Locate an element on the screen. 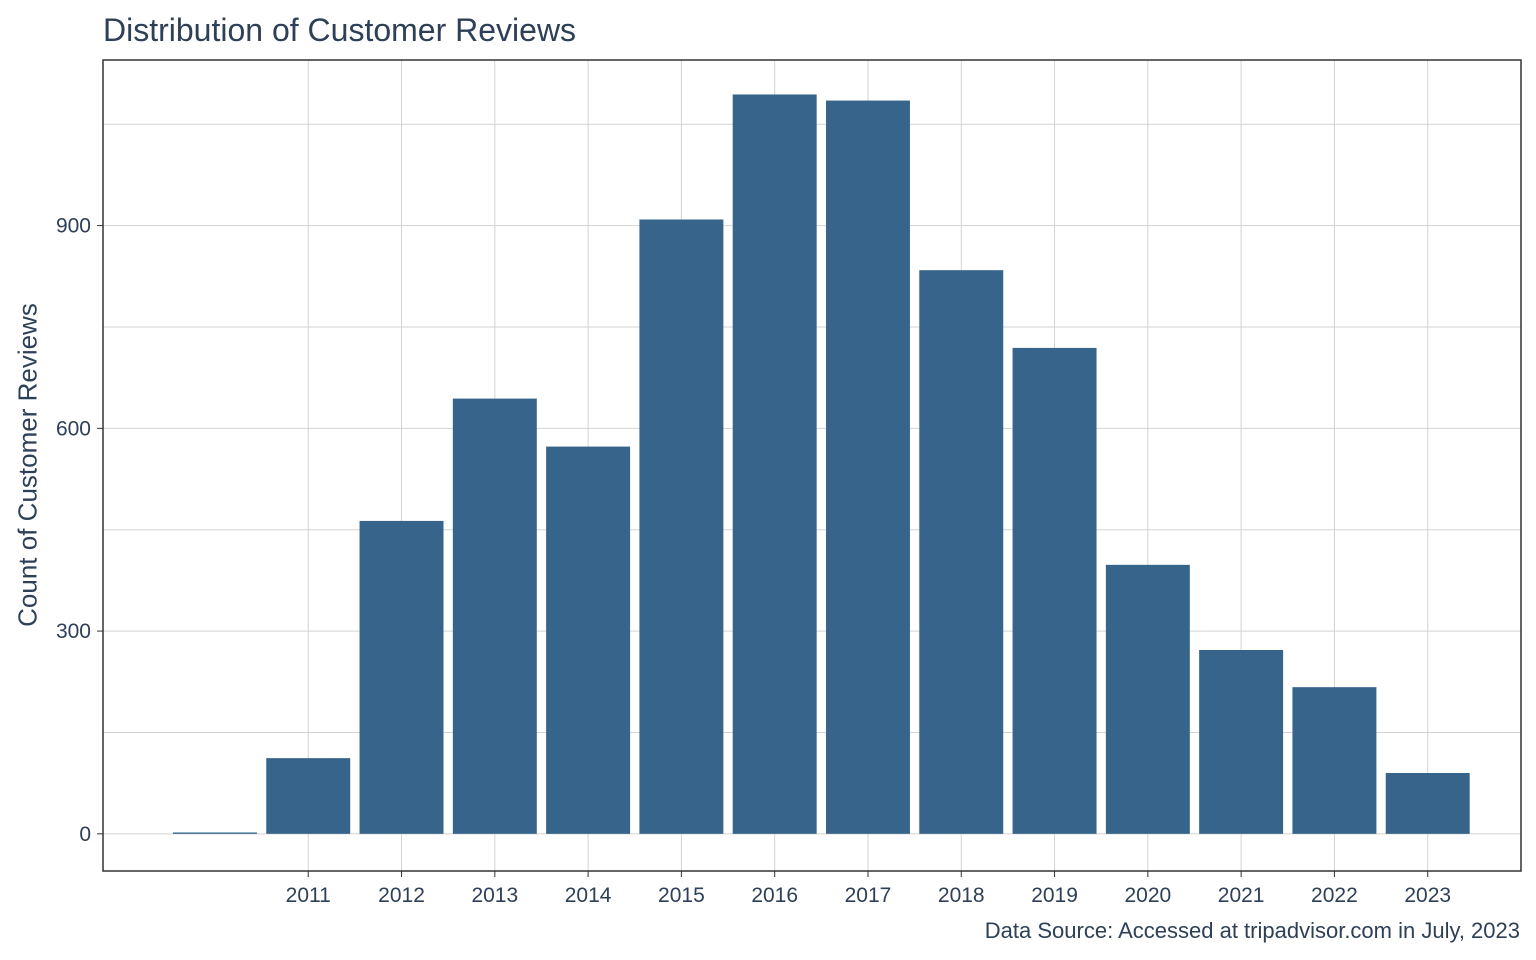 The image size is (1536, 960). x-tick-label: 2012 is located at coordinates (401, 895).